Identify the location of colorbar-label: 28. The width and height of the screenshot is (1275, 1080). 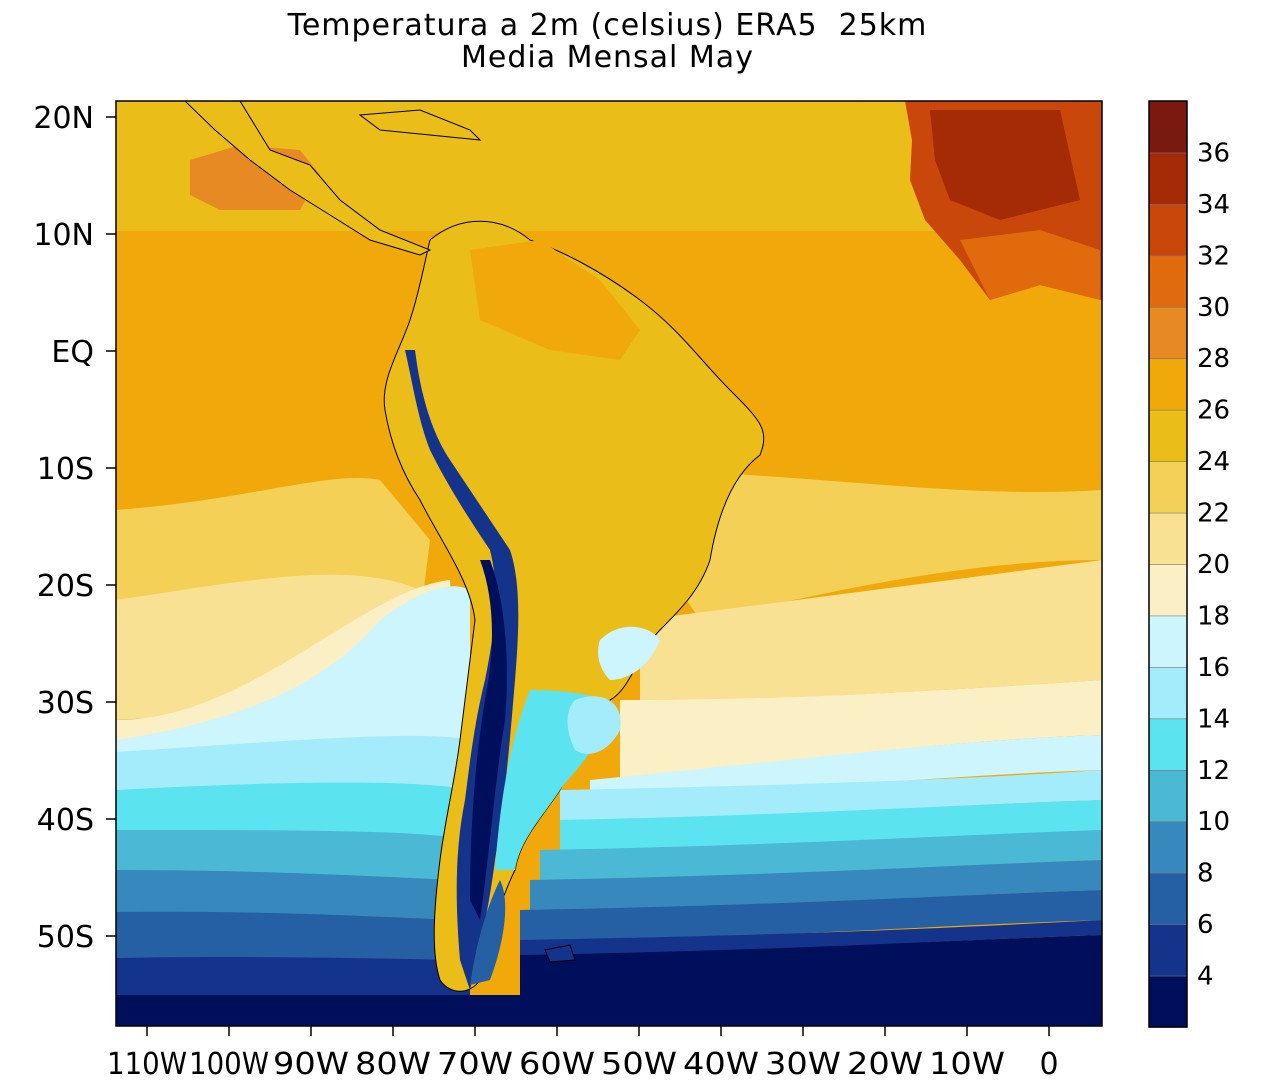
(1213, 359).